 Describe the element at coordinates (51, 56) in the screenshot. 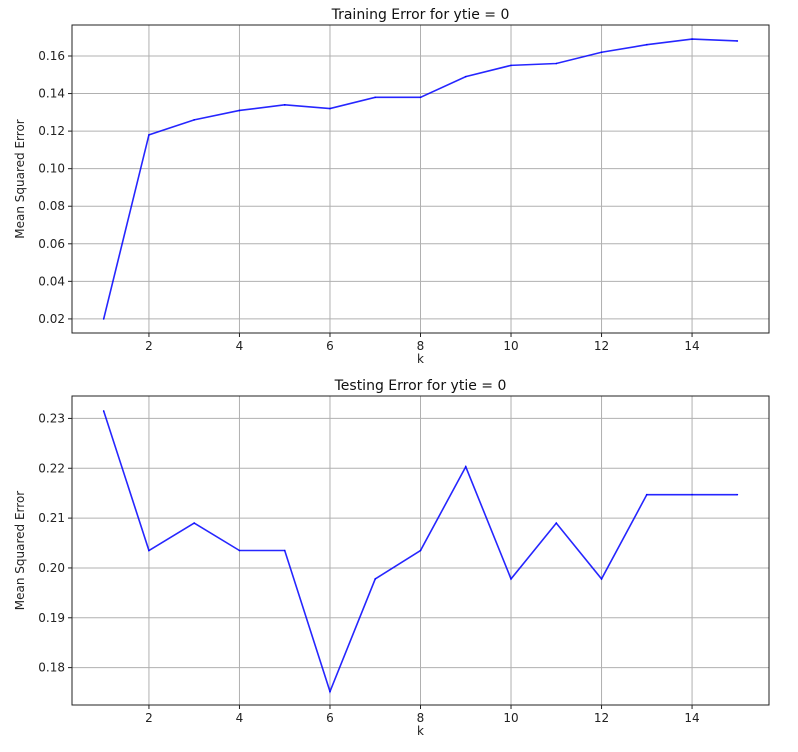

I see `training-y-tick-label: 0.16` at that location.